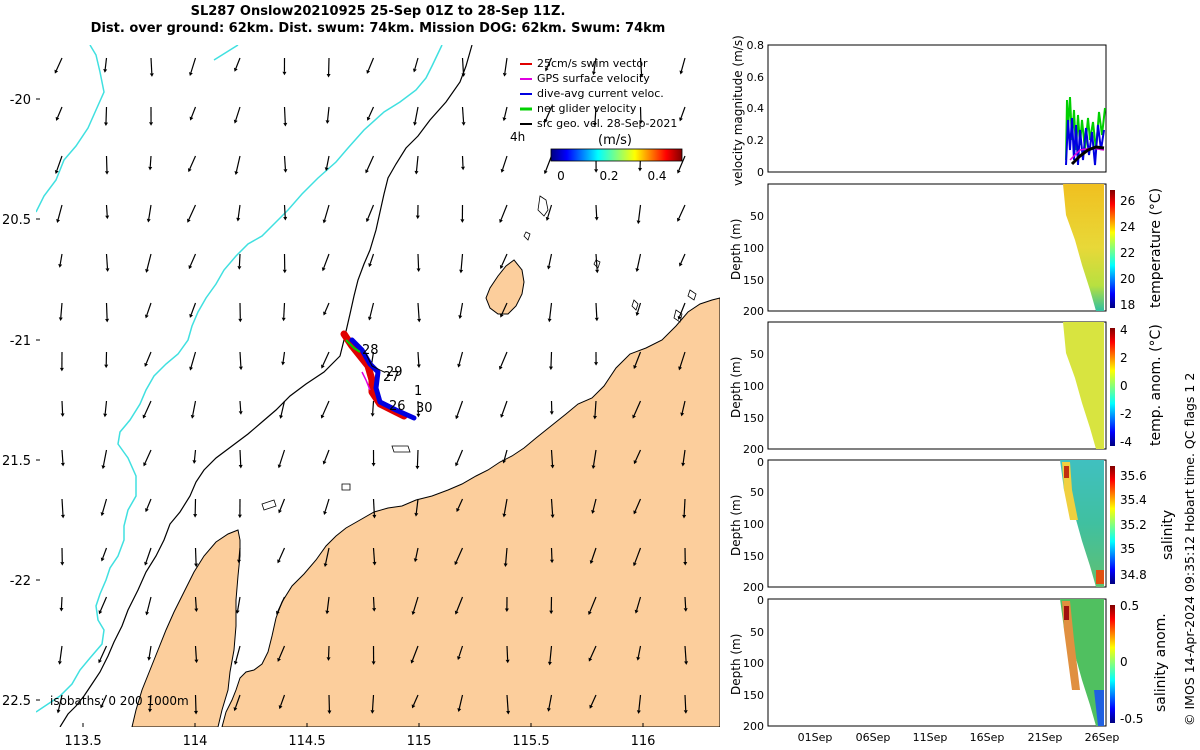 The image size is (1200, 750). What do you see at coordinates (1133, 500) in the screenshot?
I see `svg-text: 35.4` at bounding box center [1133, 500].